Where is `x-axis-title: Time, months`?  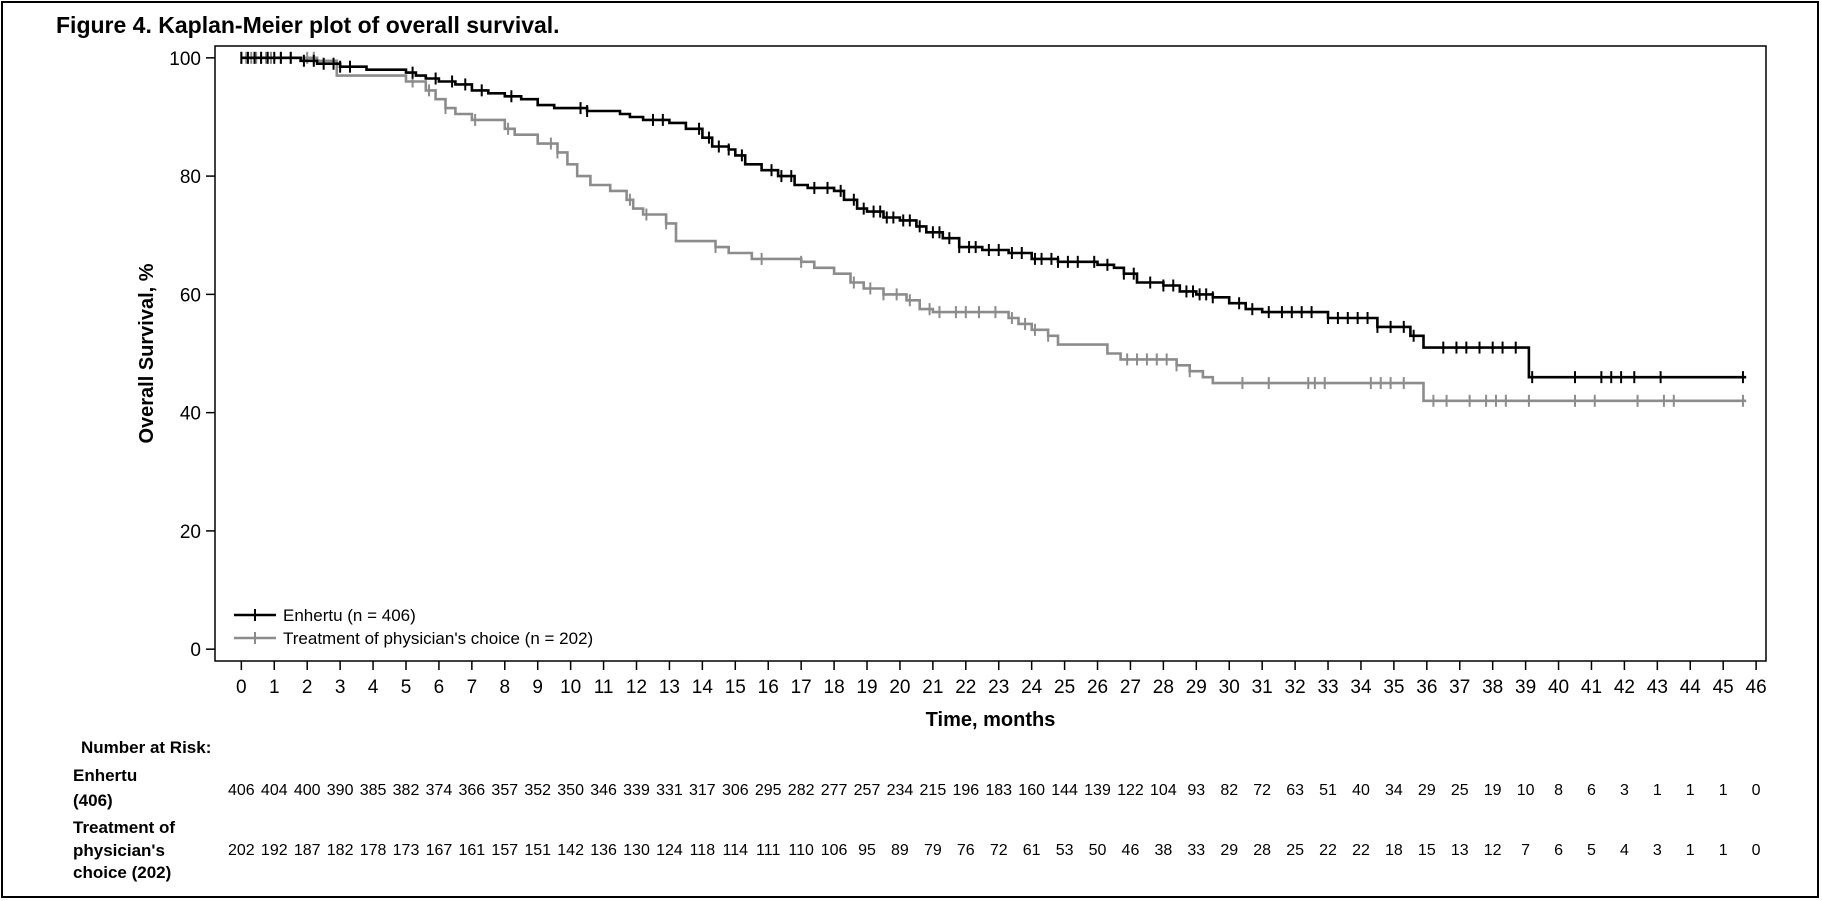
x-axis-title: Time, months is located at coordinates (991, 720).